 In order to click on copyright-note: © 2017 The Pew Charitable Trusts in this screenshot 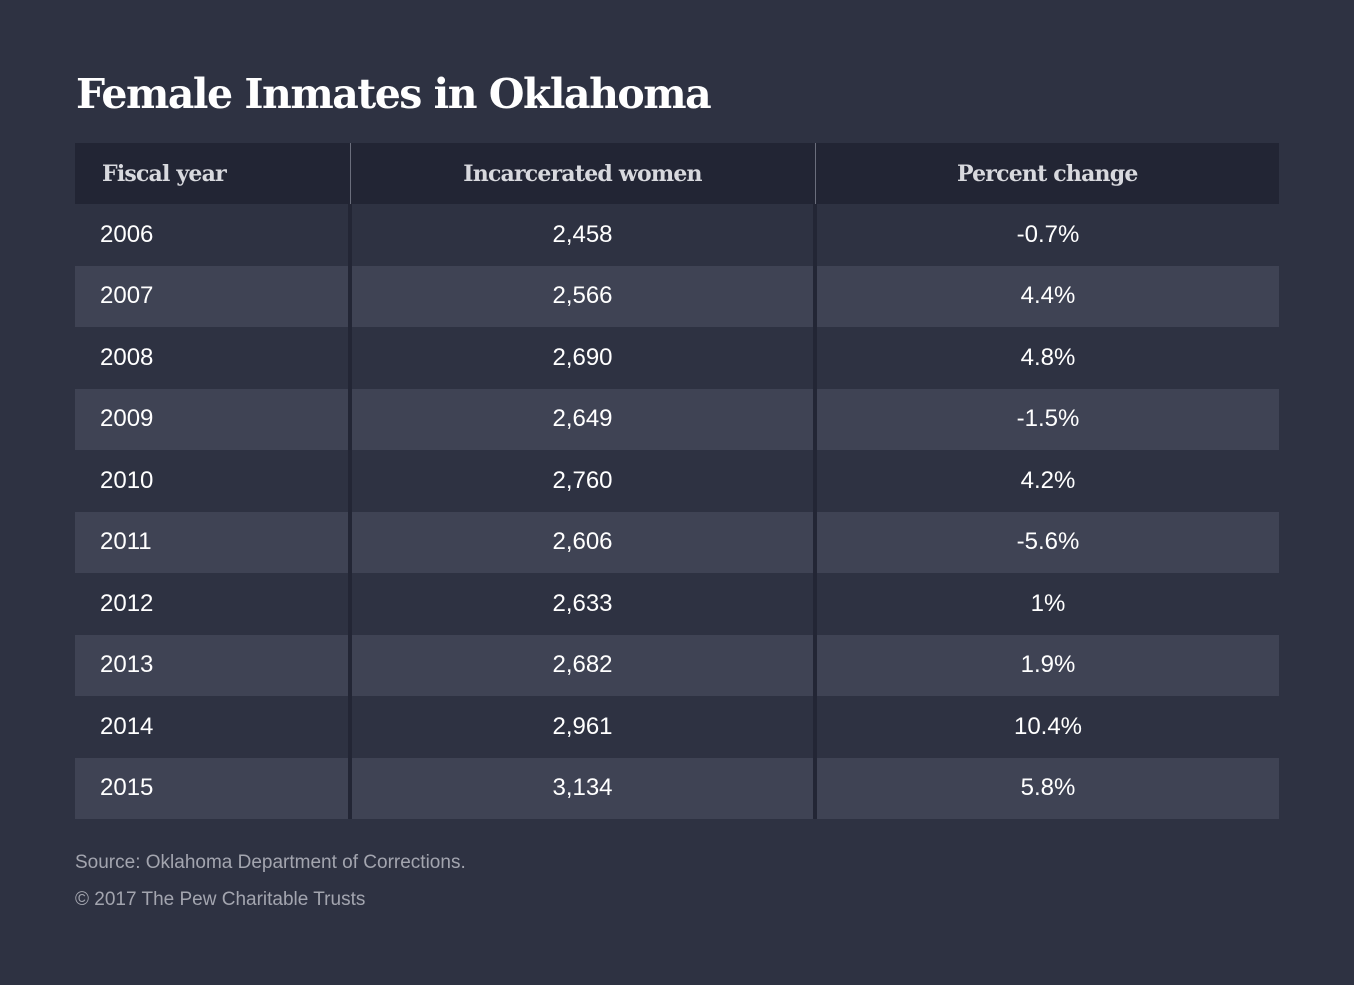, I will do `click(220, 899)`.